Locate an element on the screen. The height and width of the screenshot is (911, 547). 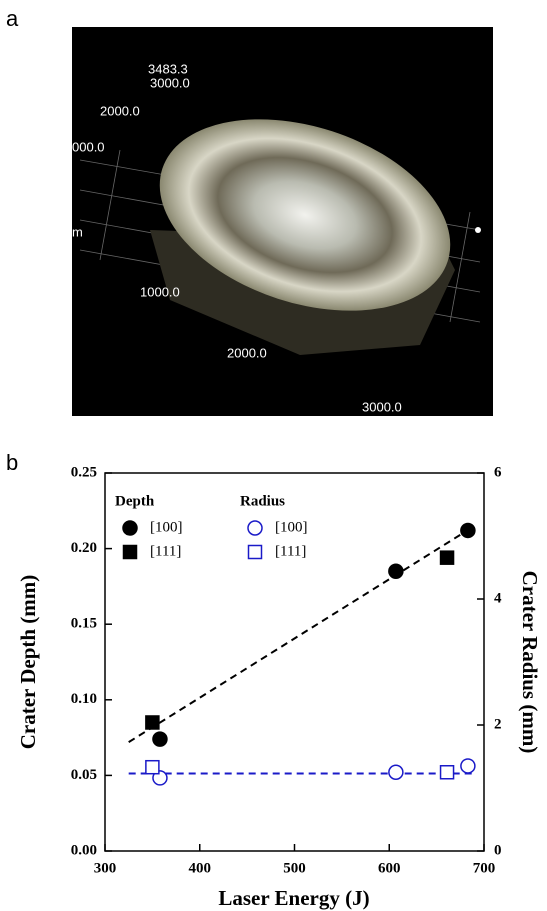
x-tick-label: 500 is located at coordinates (294, 868).